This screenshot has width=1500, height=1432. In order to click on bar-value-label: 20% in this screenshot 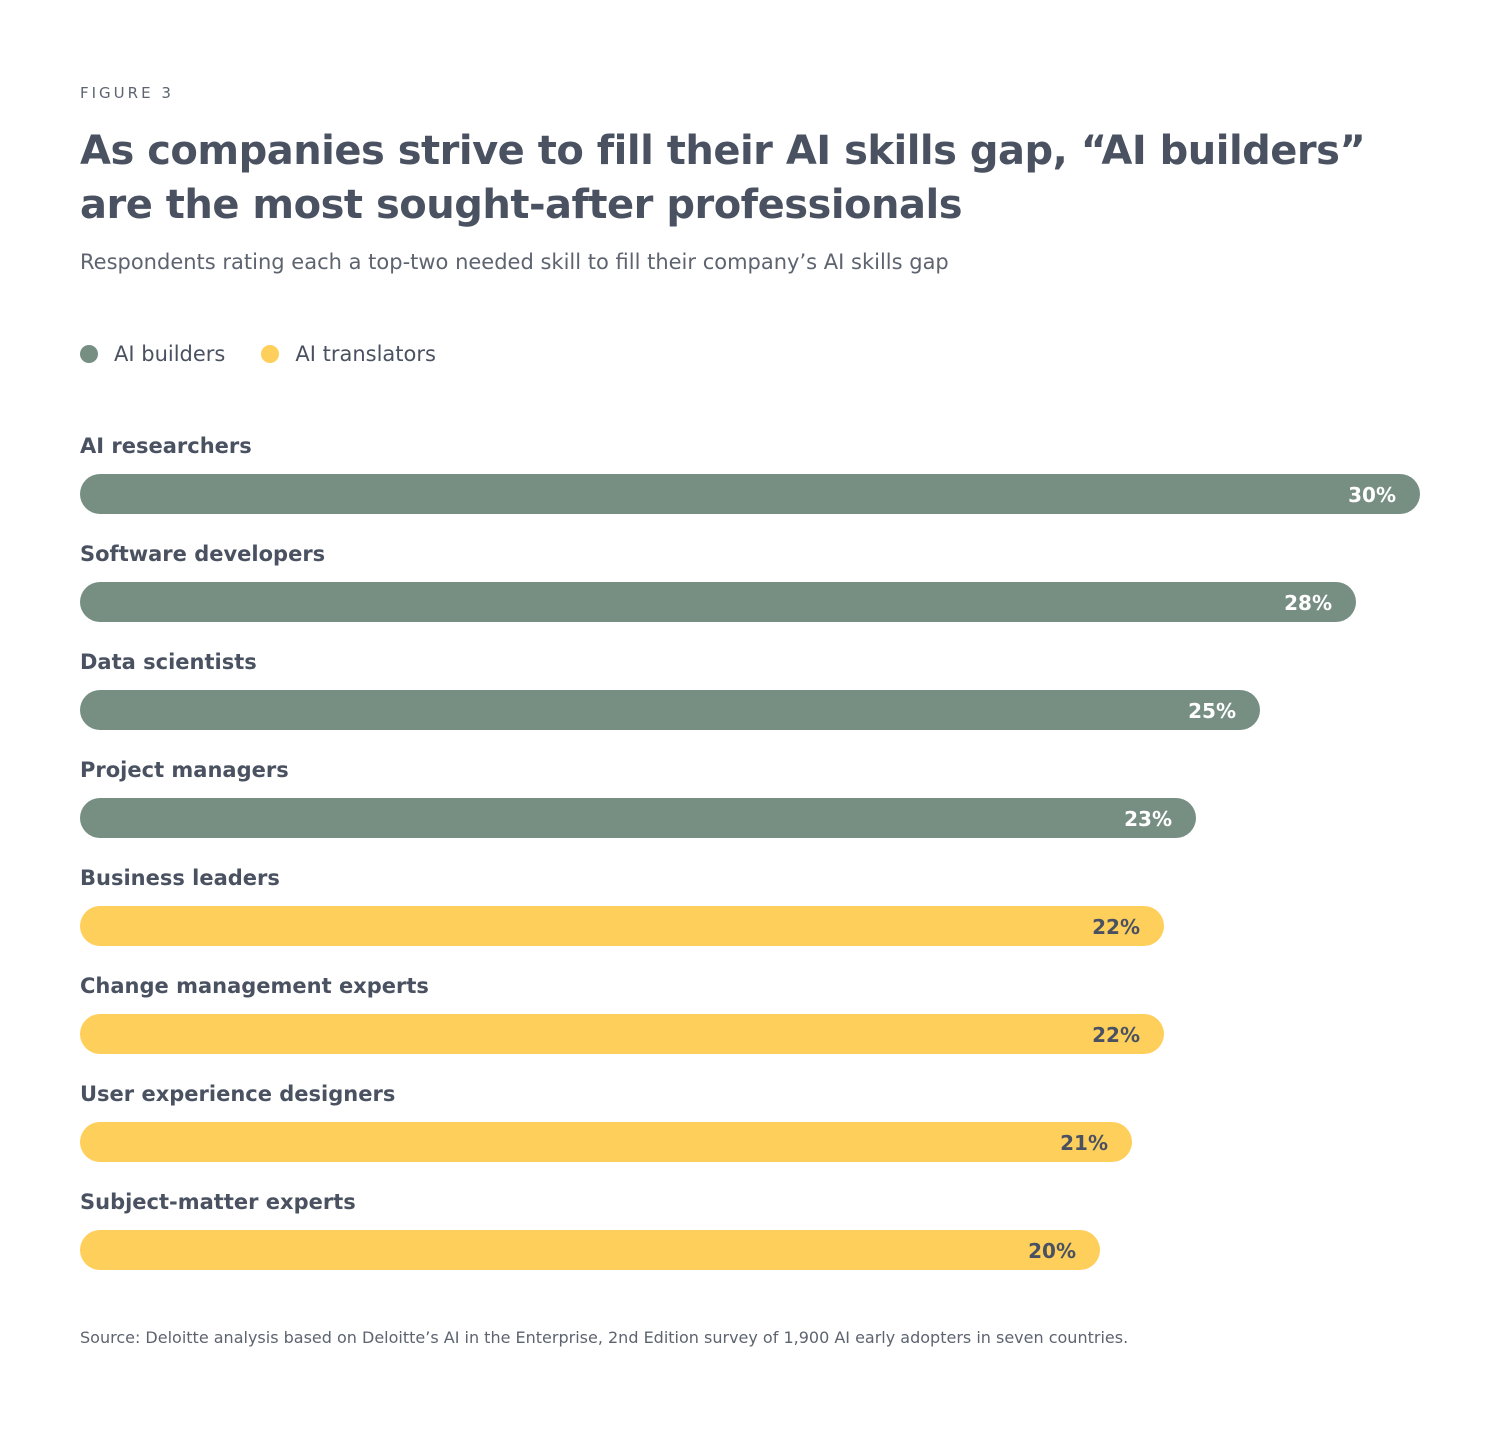, I will do `click(1052, 1251)`.